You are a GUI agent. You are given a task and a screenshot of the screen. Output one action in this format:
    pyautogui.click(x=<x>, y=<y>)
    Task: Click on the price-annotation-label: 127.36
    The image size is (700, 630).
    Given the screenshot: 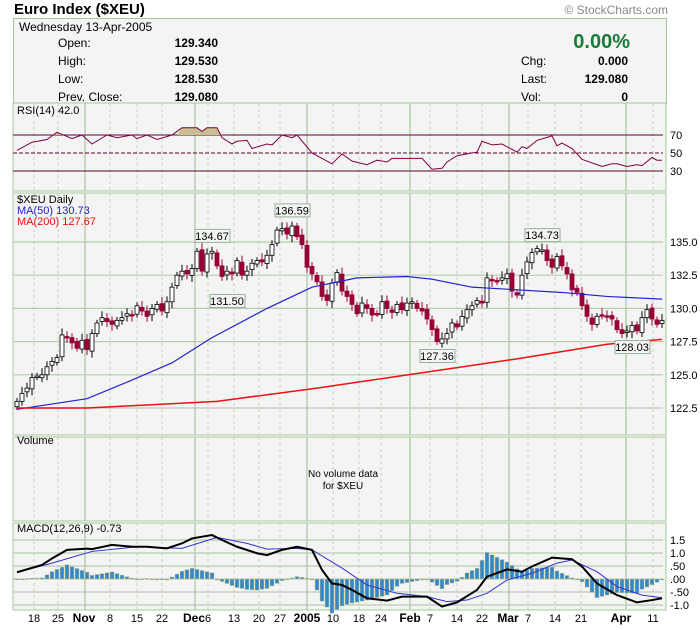 What is the action you would take?
    pyautogui.click(x=437, y=357)
    